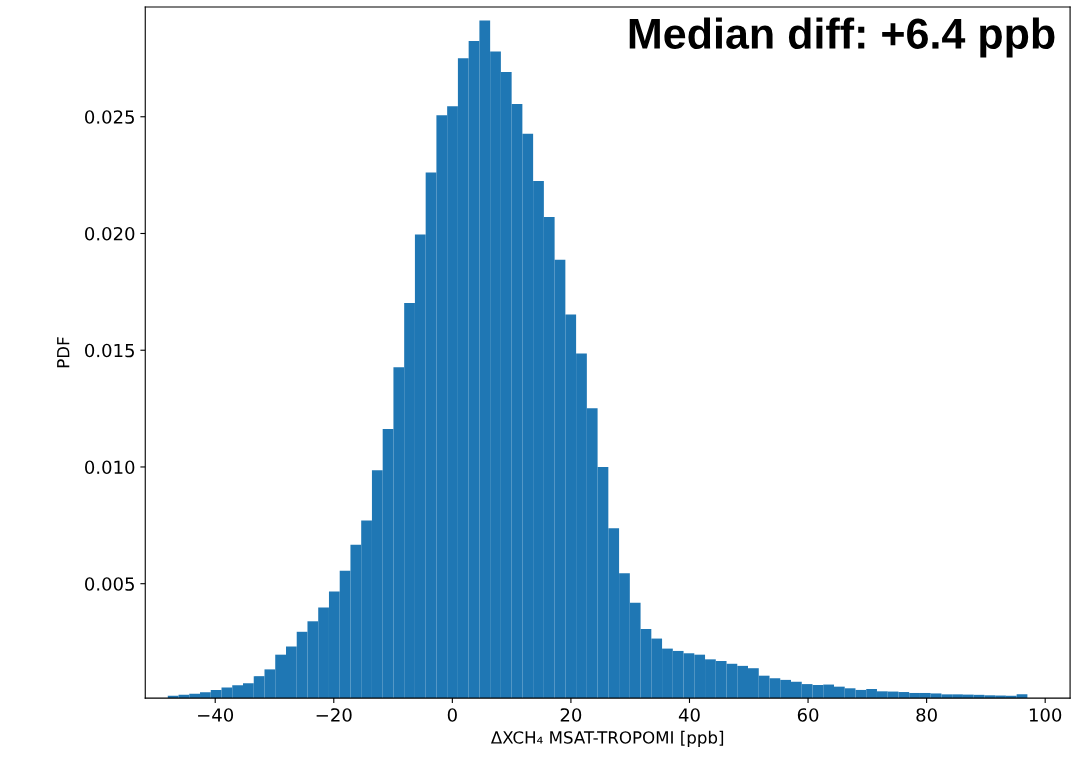 This screenshot has width=1076, height=780. Describe the element at coordinates (689, 715) in the screenshot. I see `x-tick-label: 40` at that location.